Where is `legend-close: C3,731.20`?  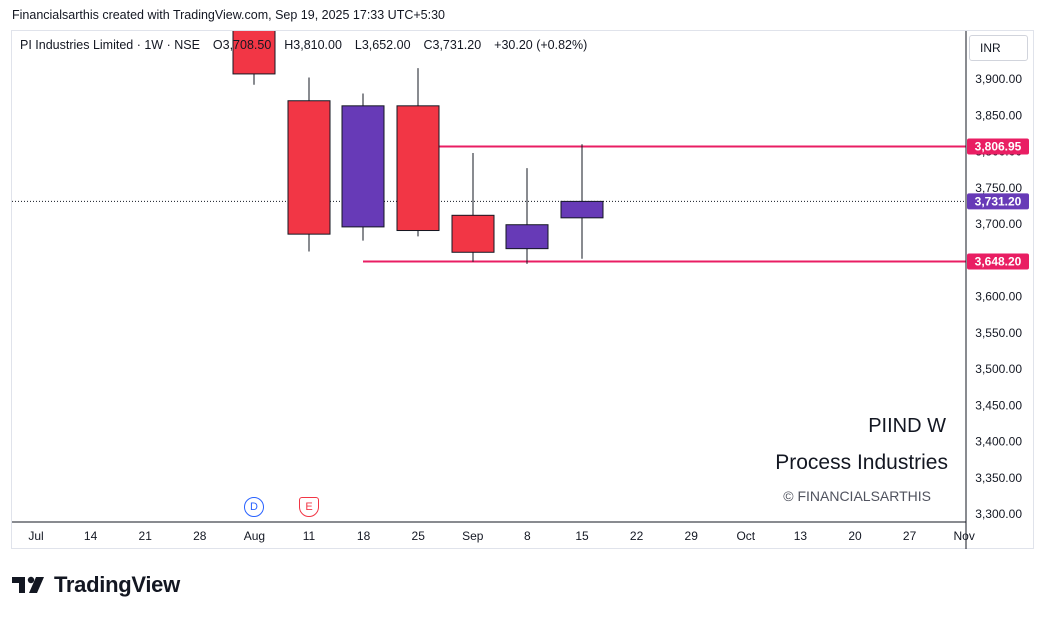 legend-close: C3,731.20 is located at coordinates (452, 45).